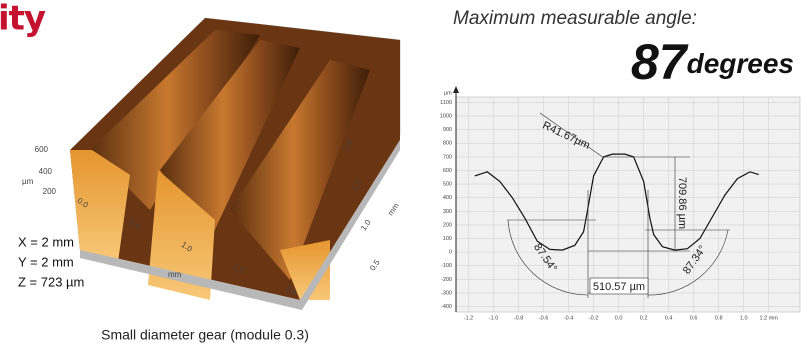  I want to click on x-tick-label: -0.6, so click(543, 318).